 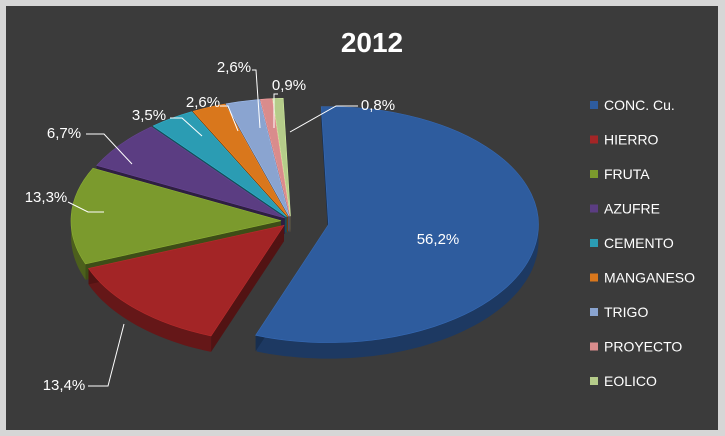 I want to click on slice-eolico, so click(x=281, y=157).